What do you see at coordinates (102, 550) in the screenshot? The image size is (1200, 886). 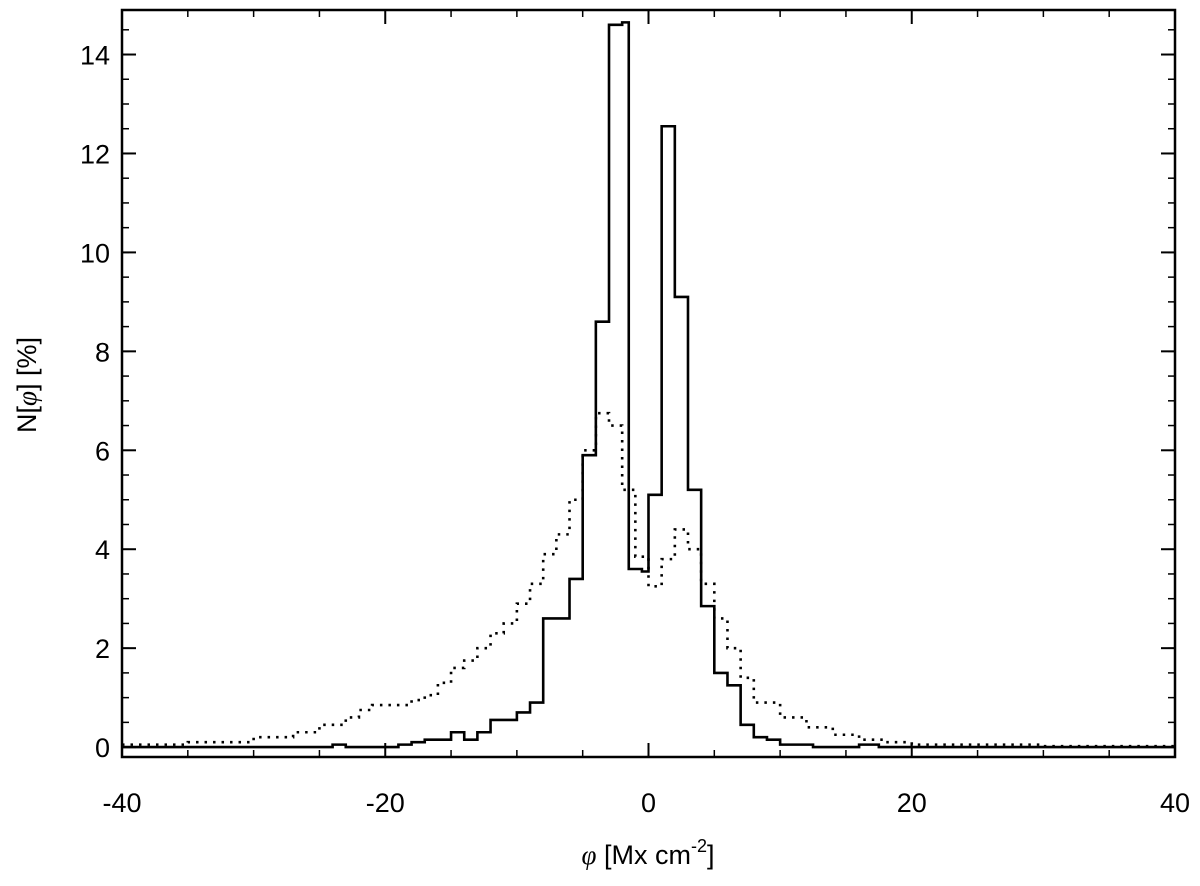 I see `y-tick-label: 4` at bounding box center [102, 550].